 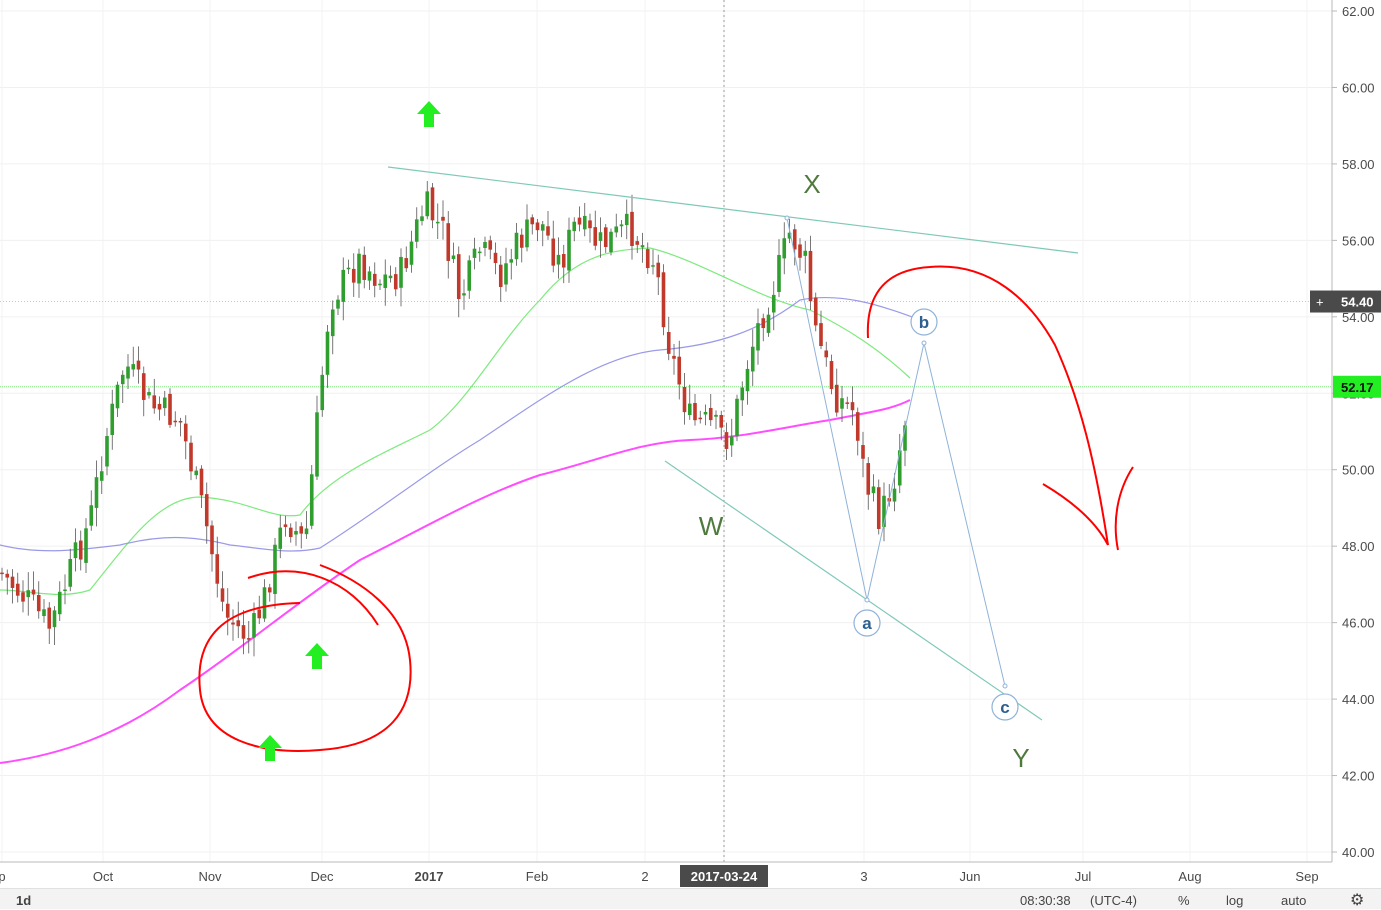 What do you see at coordinates (1358, 623) in the screenshot?
I see `y-tick-label: 46.00` at bounding box center [1358, 623].